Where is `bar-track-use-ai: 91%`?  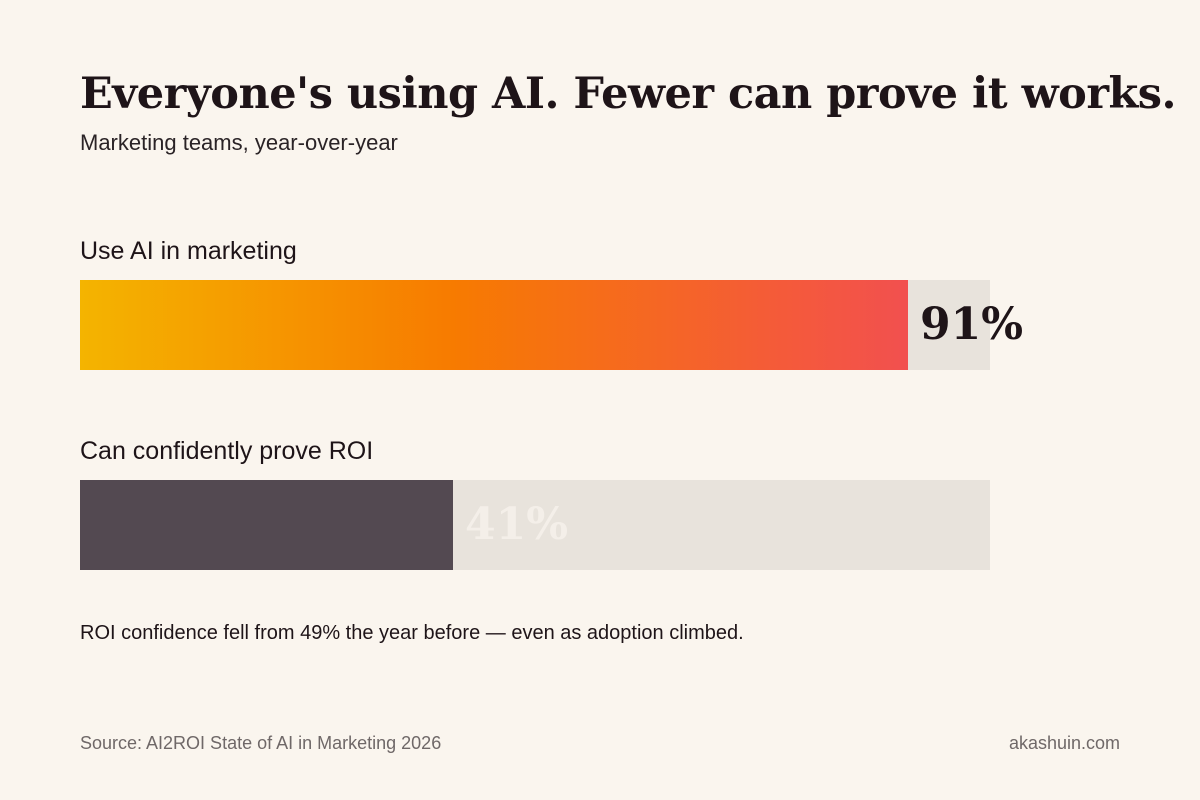
bar-track-use-ai: 91% is located at coordinates (551, 325).